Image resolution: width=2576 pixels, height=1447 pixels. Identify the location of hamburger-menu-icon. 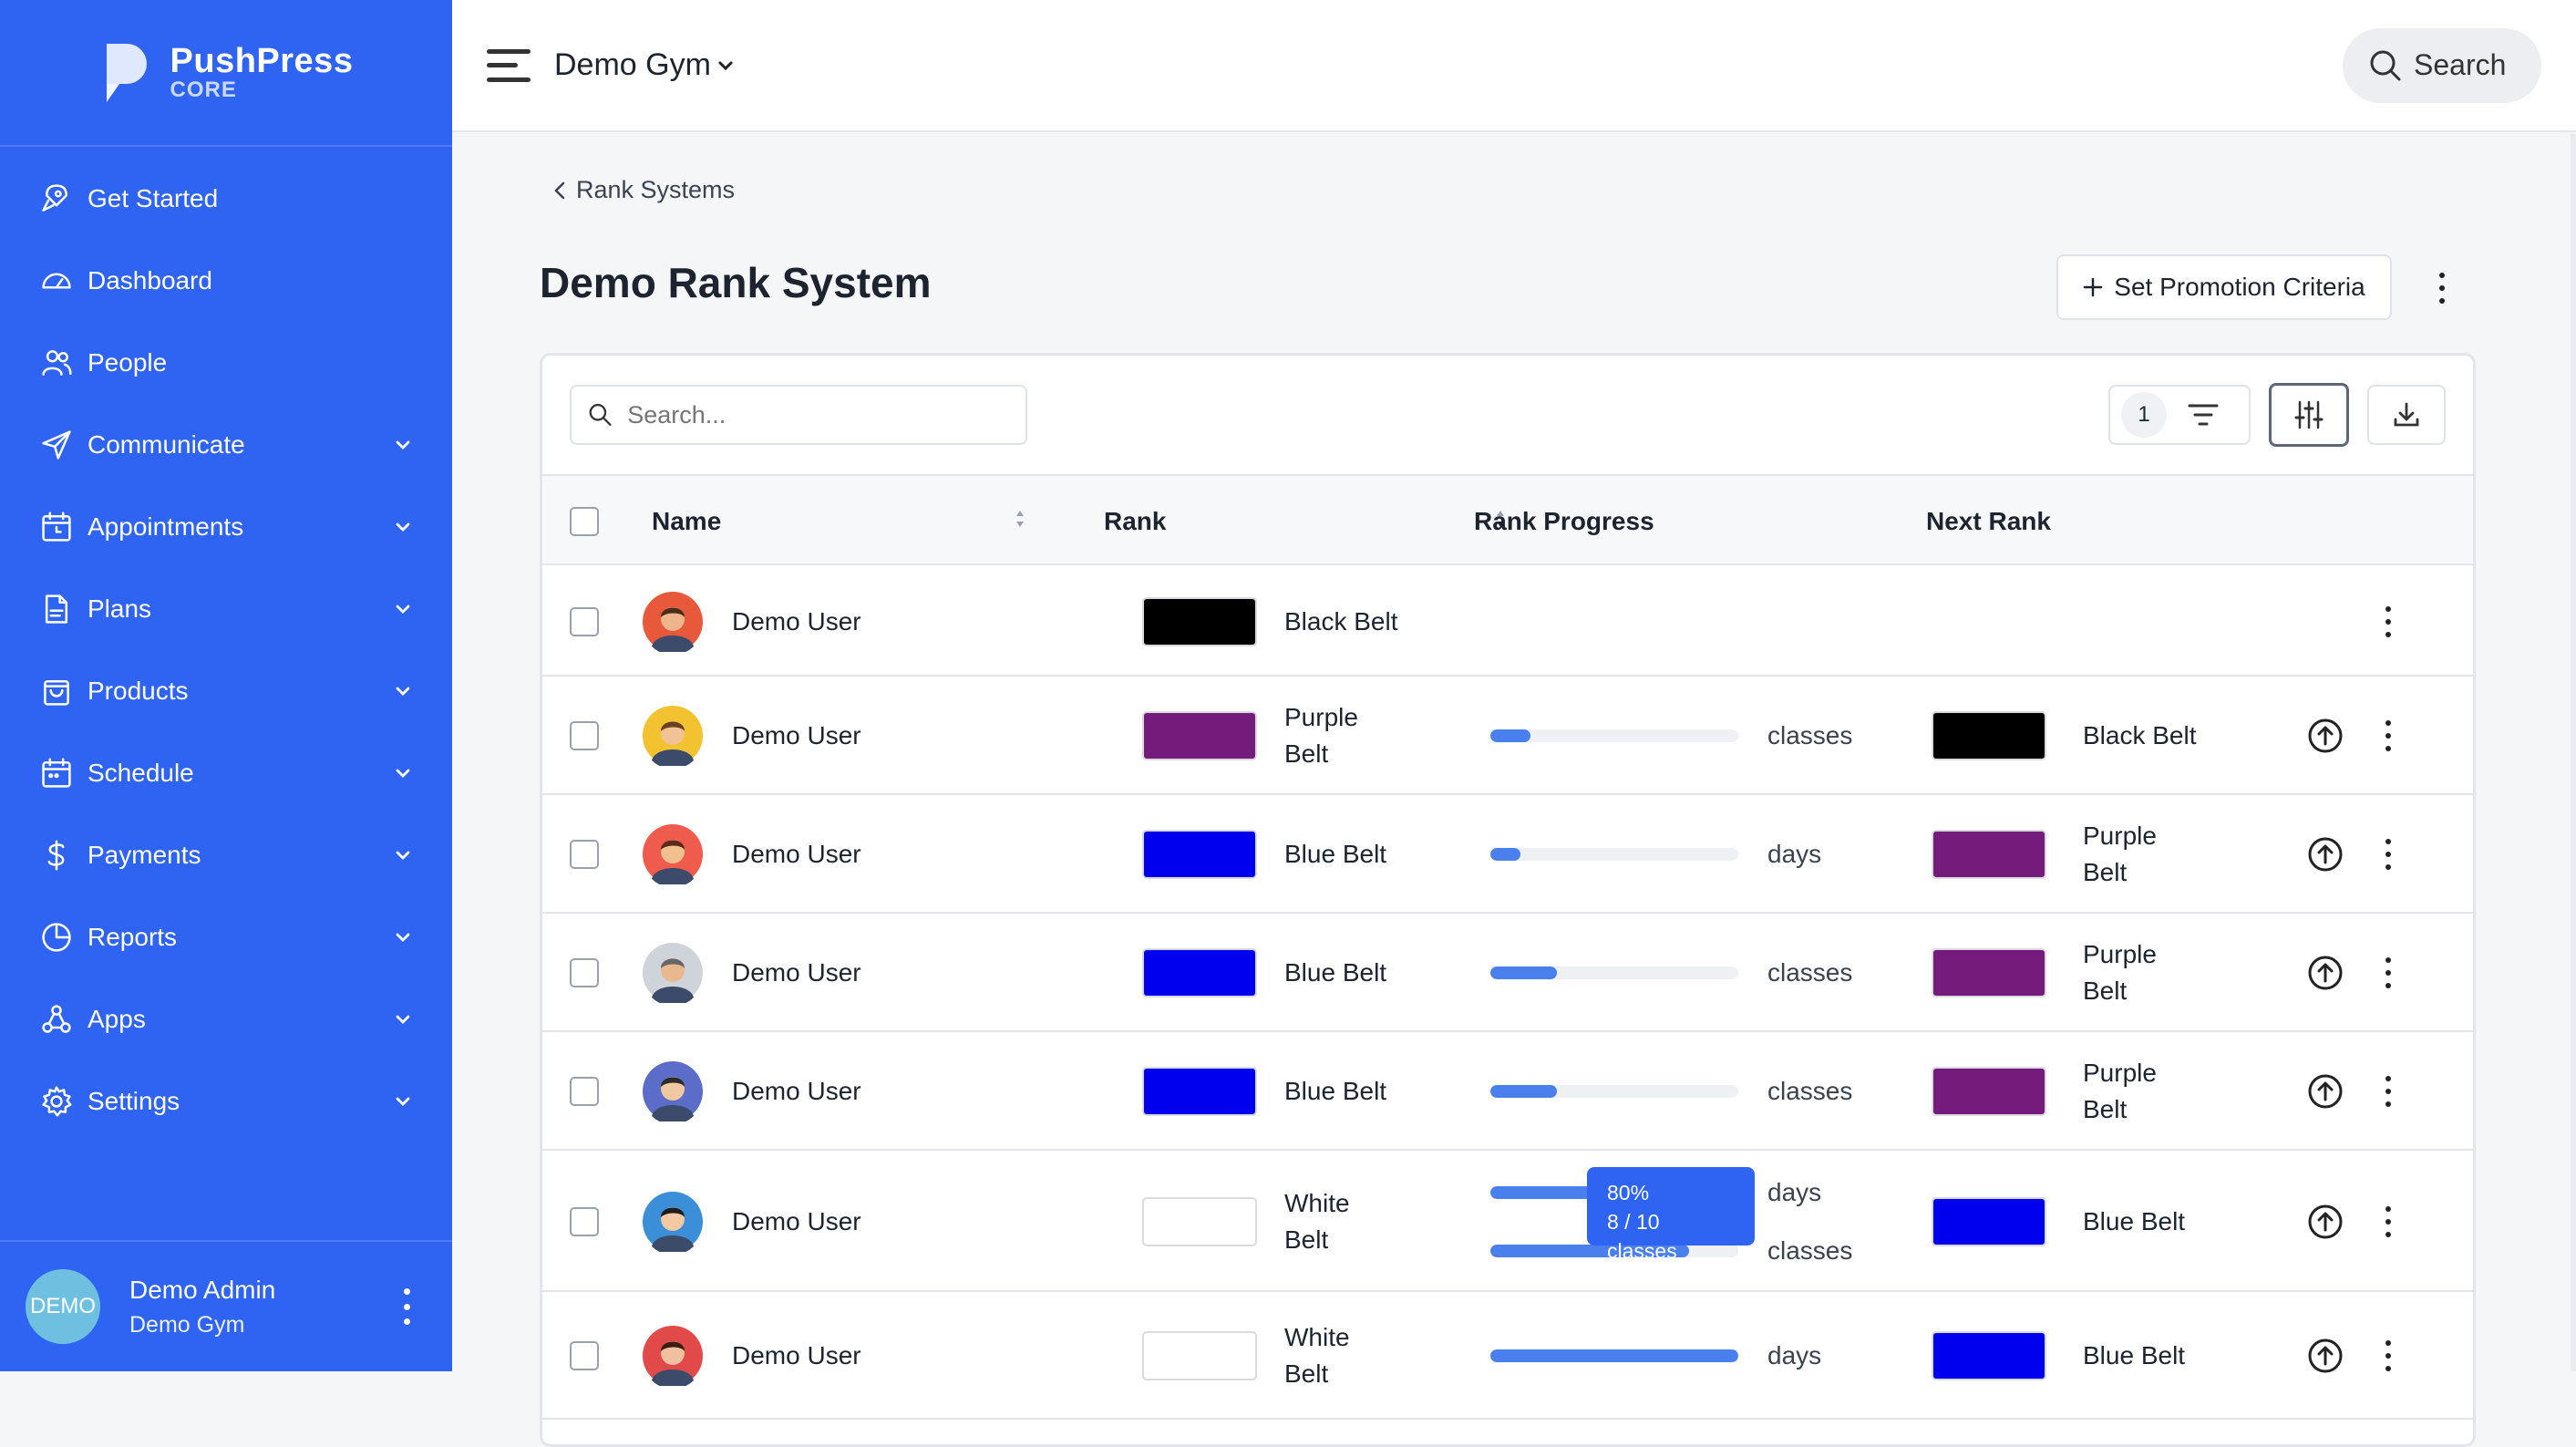
(509, 65).